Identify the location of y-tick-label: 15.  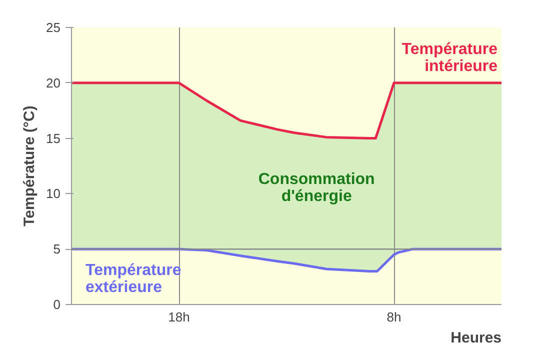
(53, 138).